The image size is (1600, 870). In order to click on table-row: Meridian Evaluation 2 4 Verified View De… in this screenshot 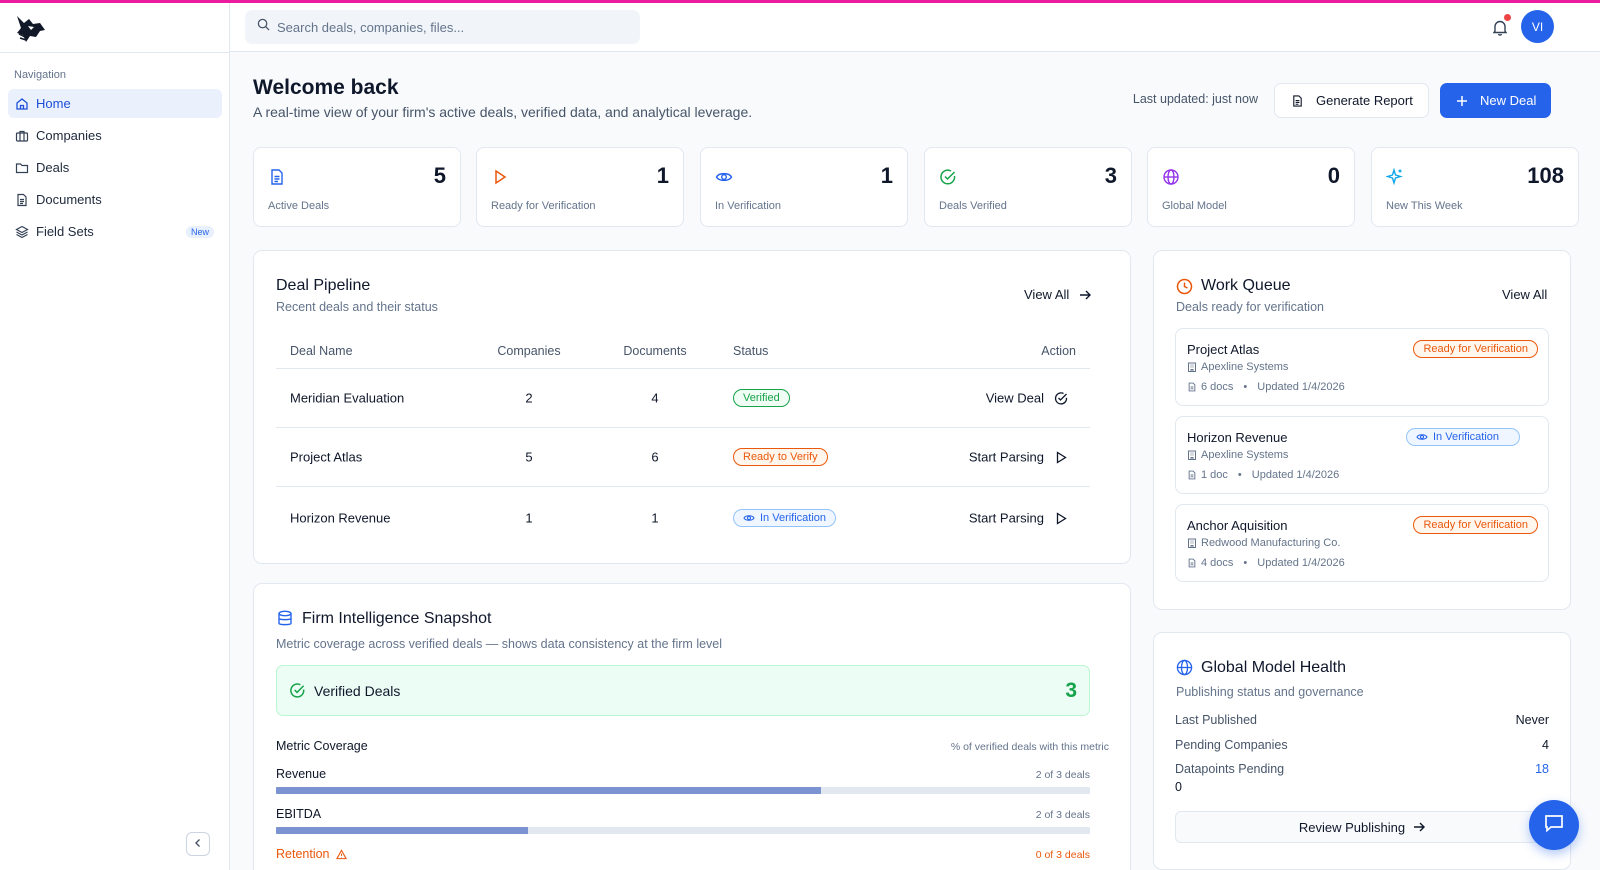, I will do `click(683, 398)`.